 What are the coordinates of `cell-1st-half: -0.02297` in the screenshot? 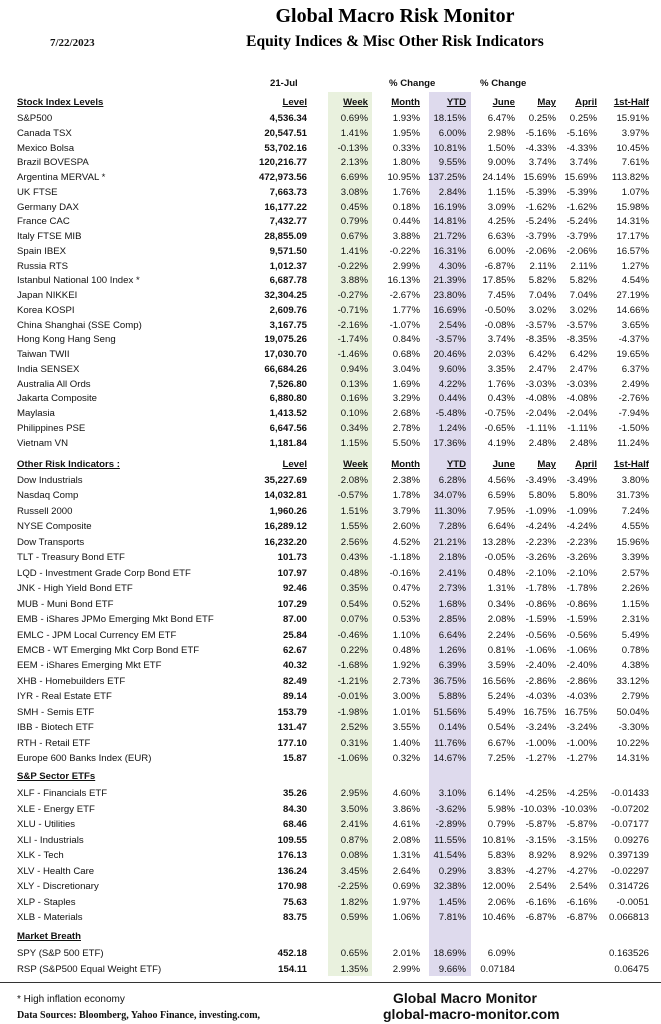 It's located at (630, 871).